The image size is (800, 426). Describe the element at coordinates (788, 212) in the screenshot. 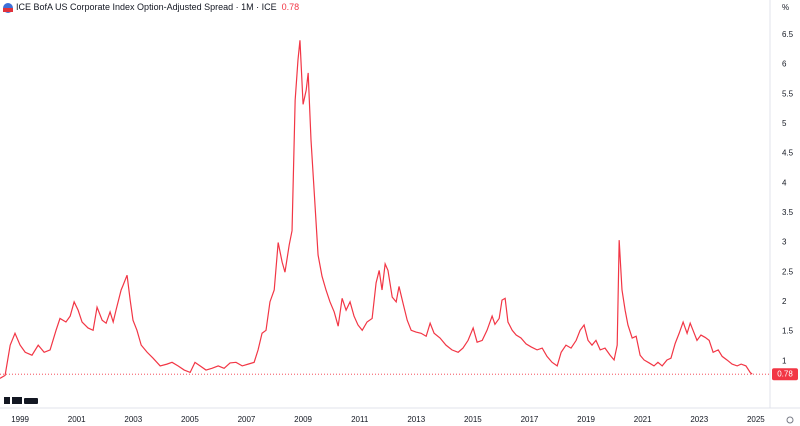

I see `y-tick-label: 3.5` at that location.